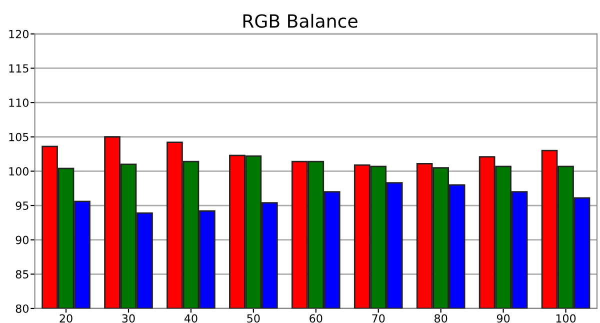 The height and width of the screenshot is (323, 600). I want to click on x-tick-label: 70, so click(378, 318).